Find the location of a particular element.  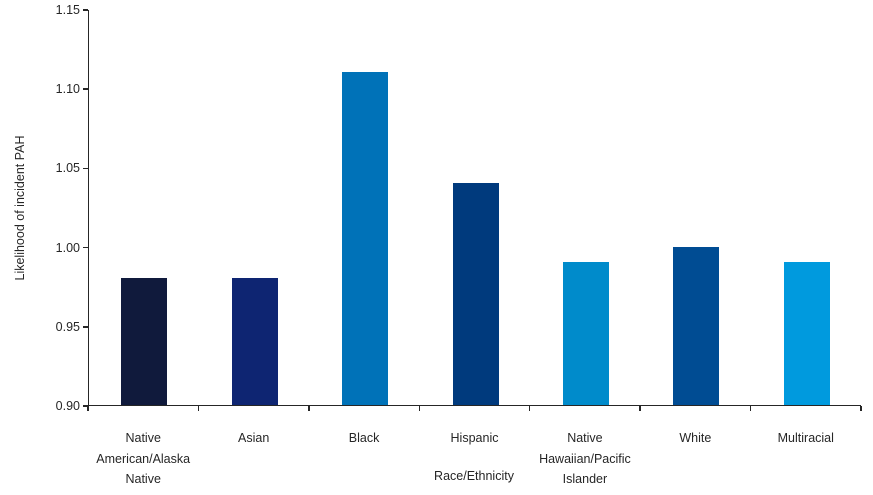

x-axis-title: Race/Ethnicity is located at coordinates (474, 476).